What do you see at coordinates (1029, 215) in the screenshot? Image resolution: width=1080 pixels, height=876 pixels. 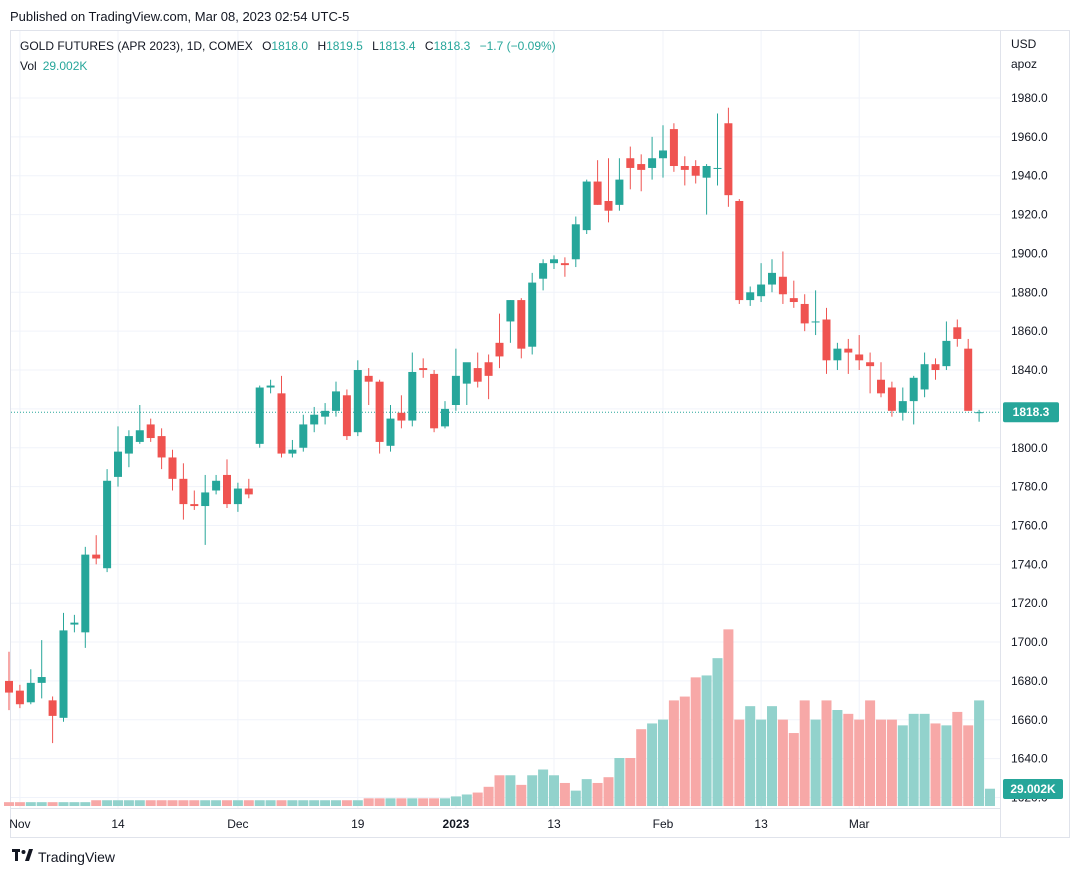 I see `price-tick-label: 1920.0` at bounding box center [1029, 215].